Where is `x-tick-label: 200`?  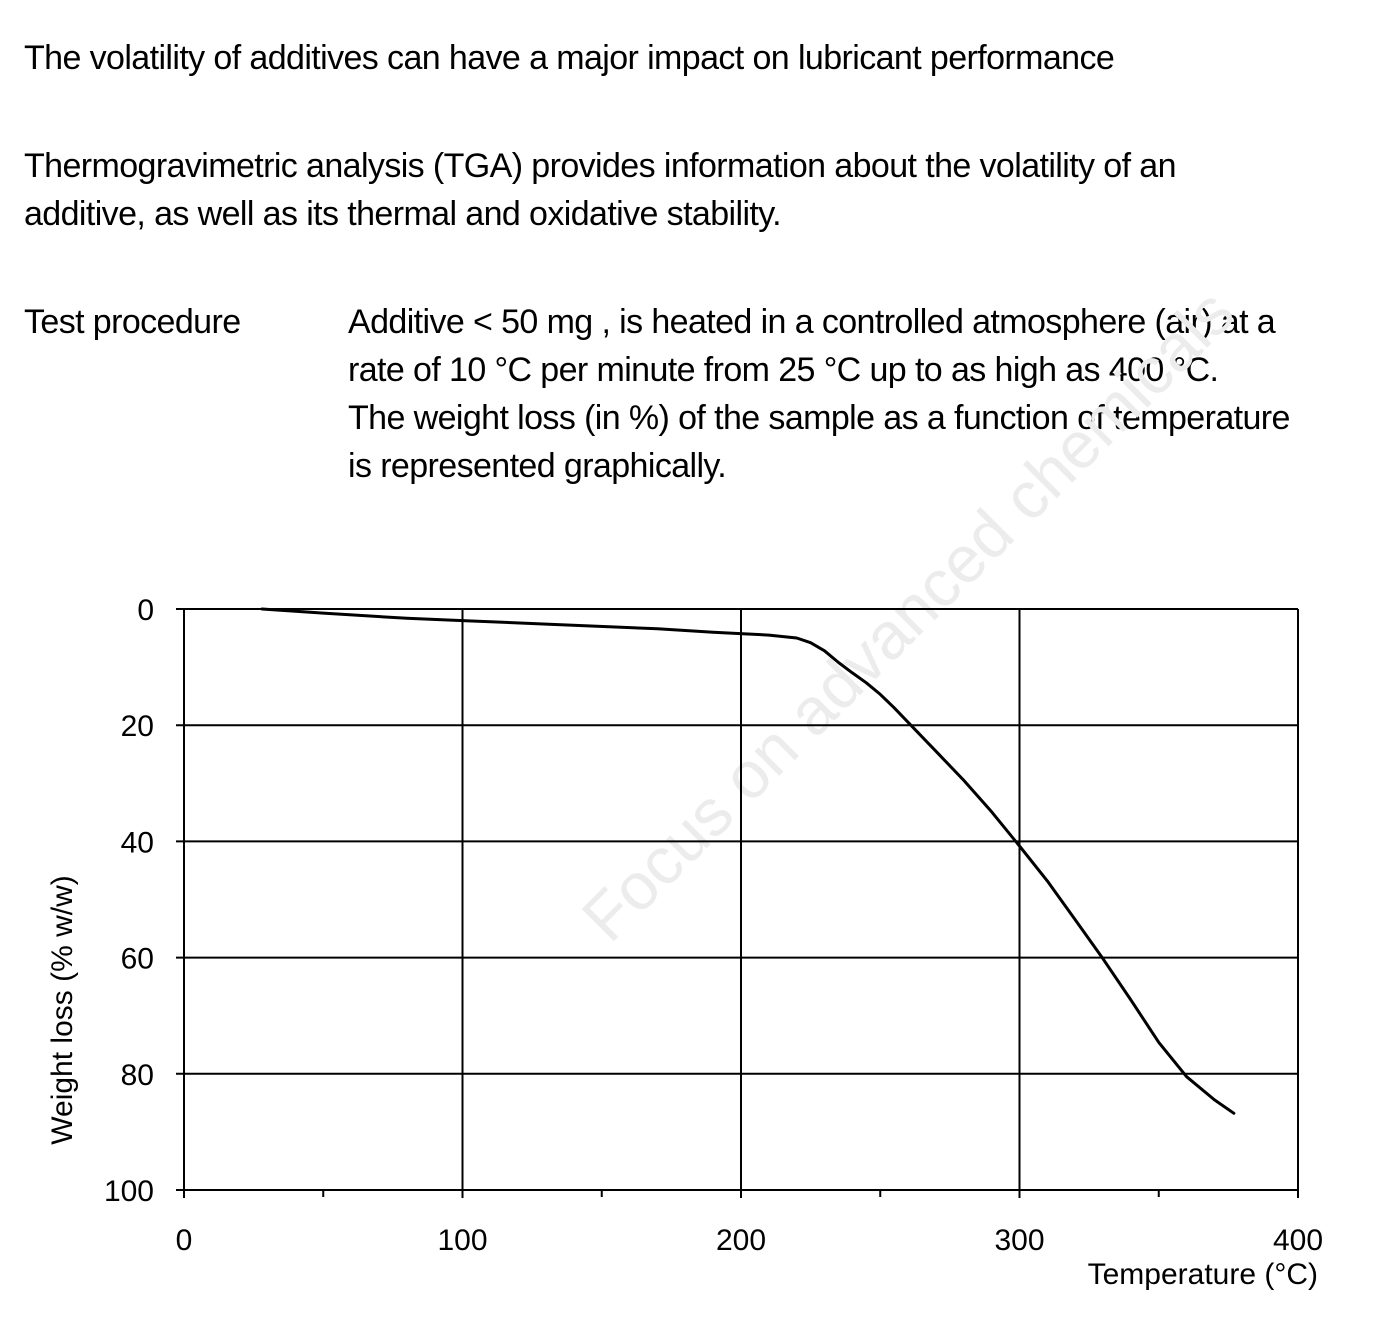 x-tick-label: 200 is located at coordinates (741, 1240).